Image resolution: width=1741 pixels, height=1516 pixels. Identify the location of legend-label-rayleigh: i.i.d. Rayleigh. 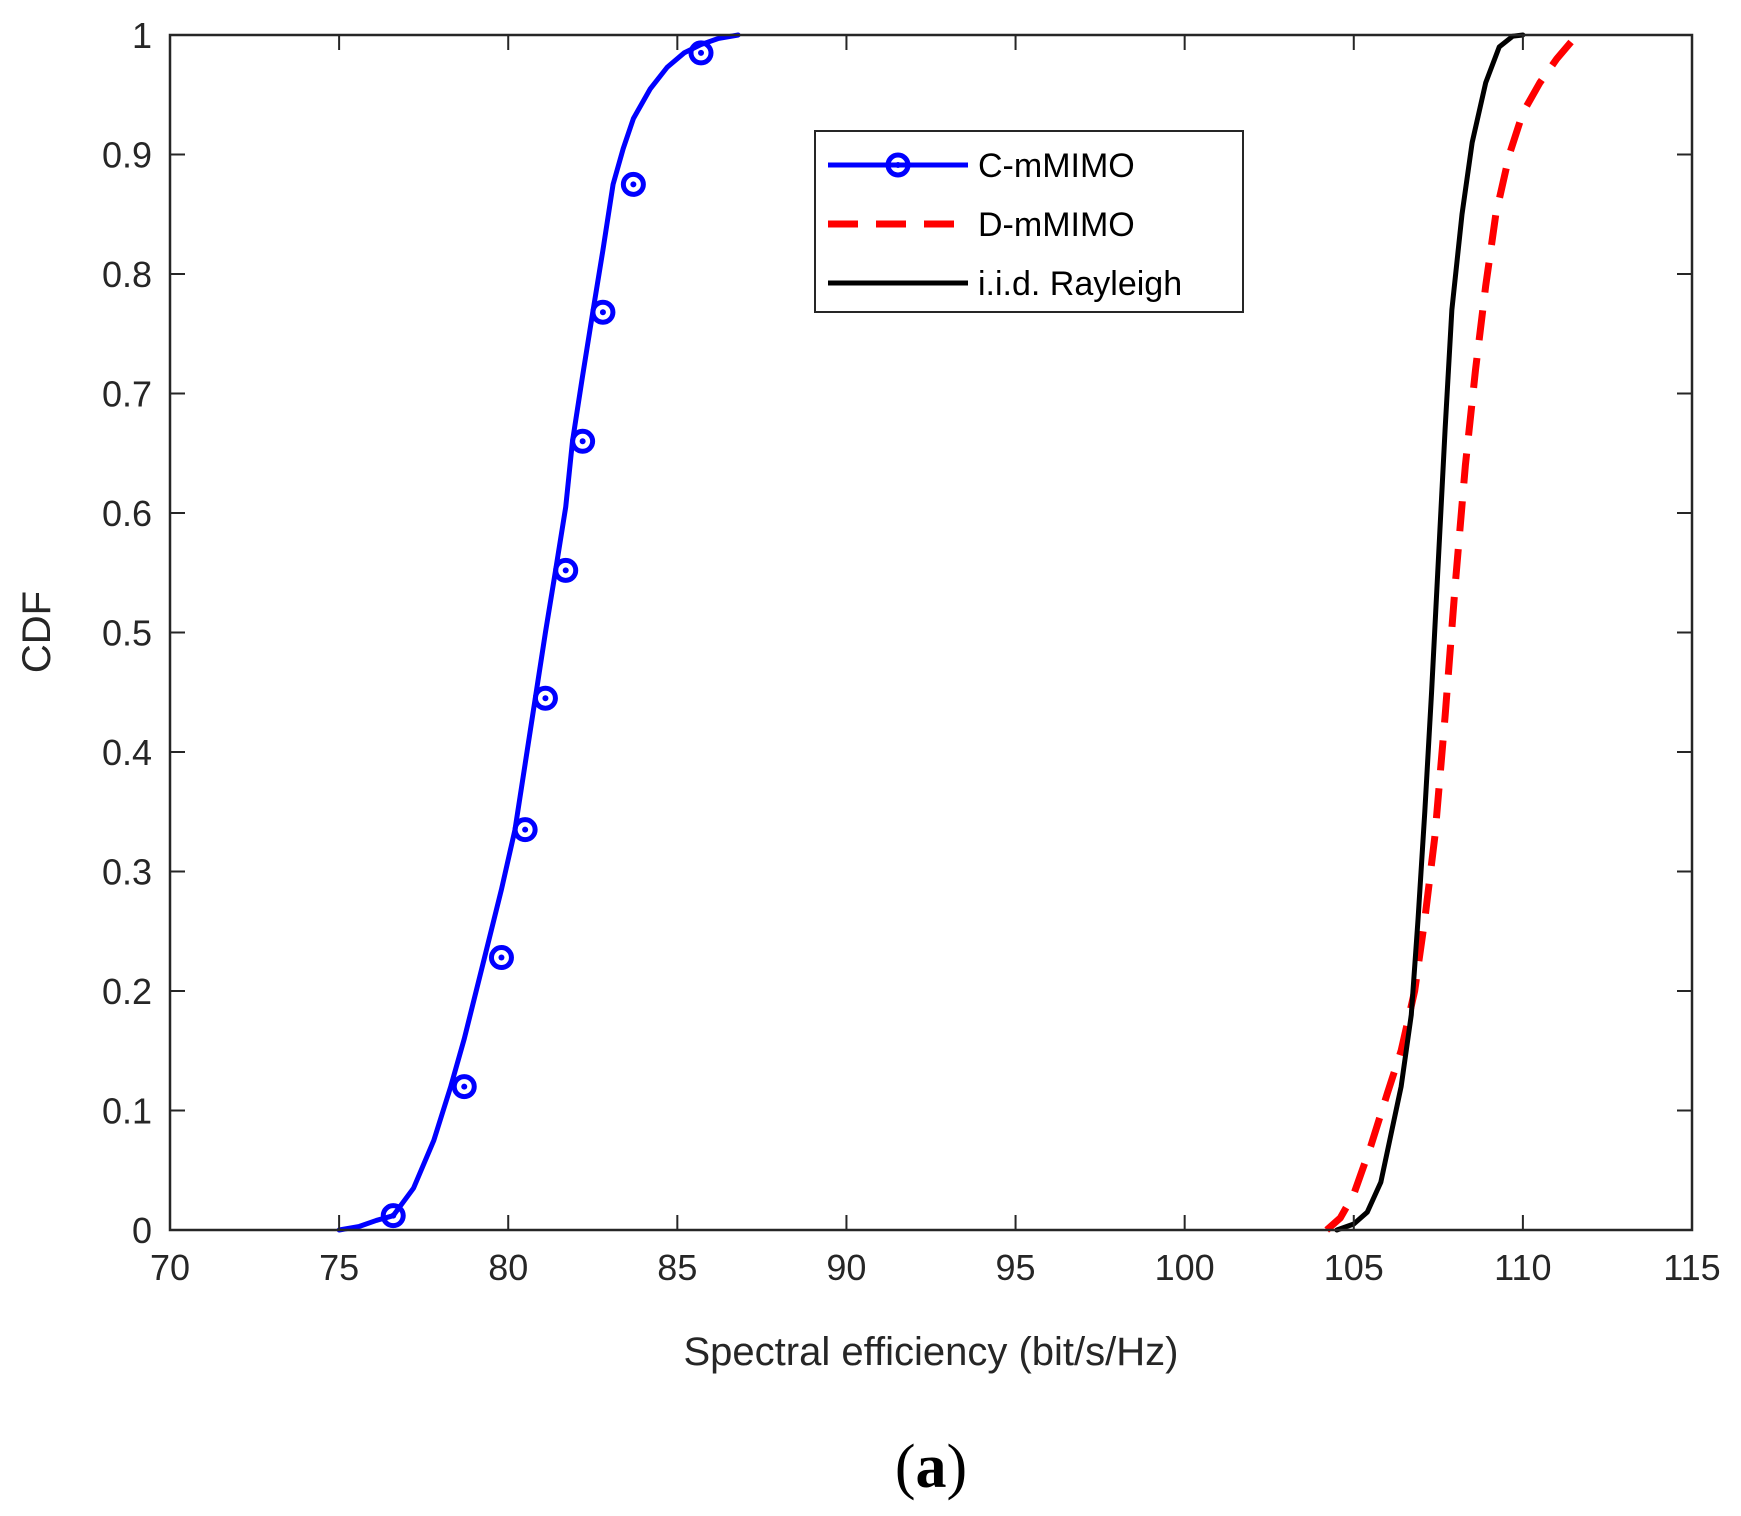
(1080, 284).